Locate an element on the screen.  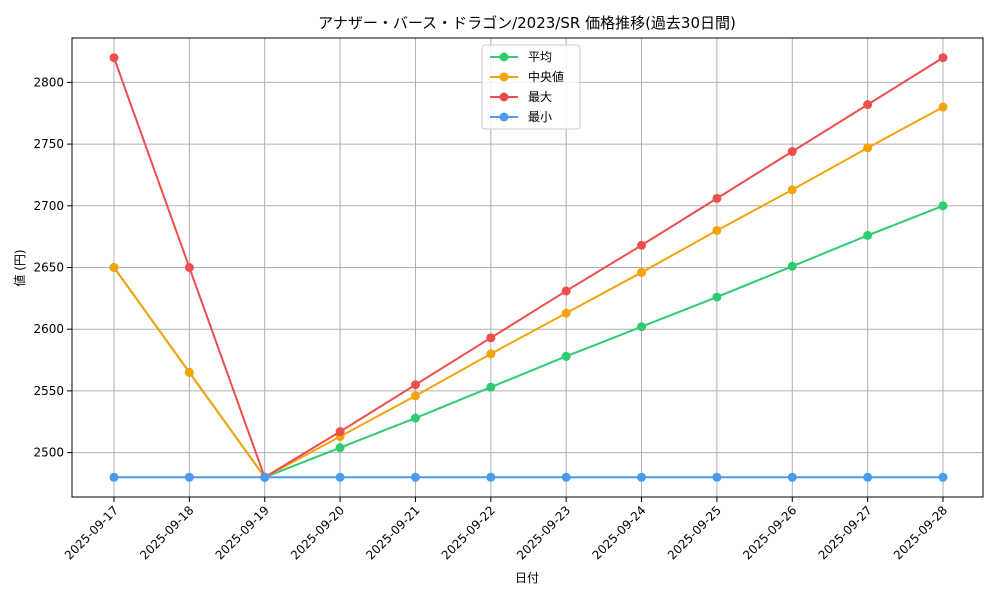
legend-label: 最大 is located at coordinates (540, 97).